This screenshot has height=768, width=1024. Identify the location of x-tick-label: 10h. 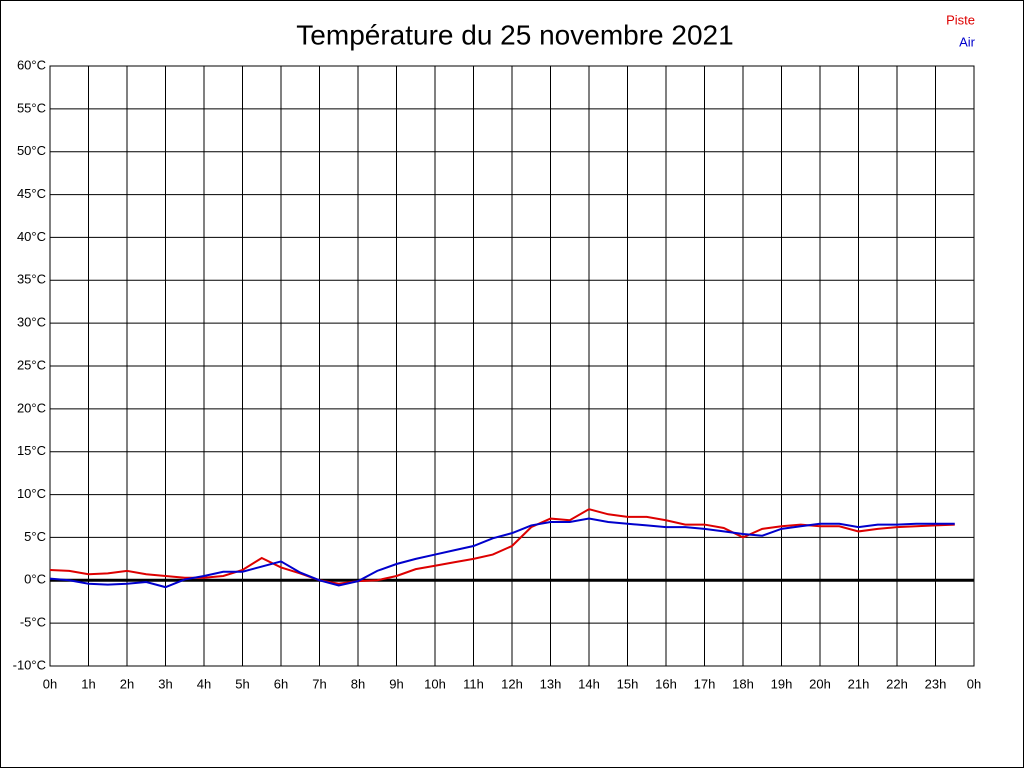
(435, 683).